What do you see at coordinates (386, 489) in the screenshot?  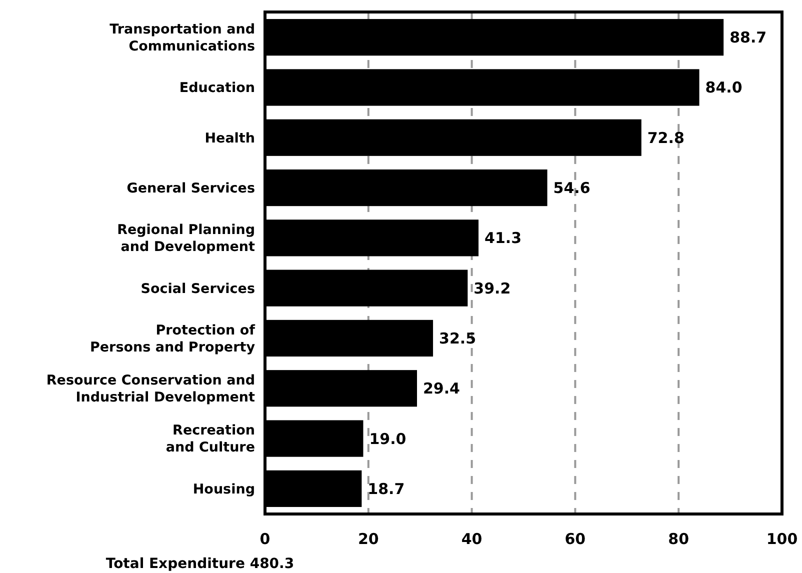 I see `data-label: 18.7` at bounding box center [386, 489].